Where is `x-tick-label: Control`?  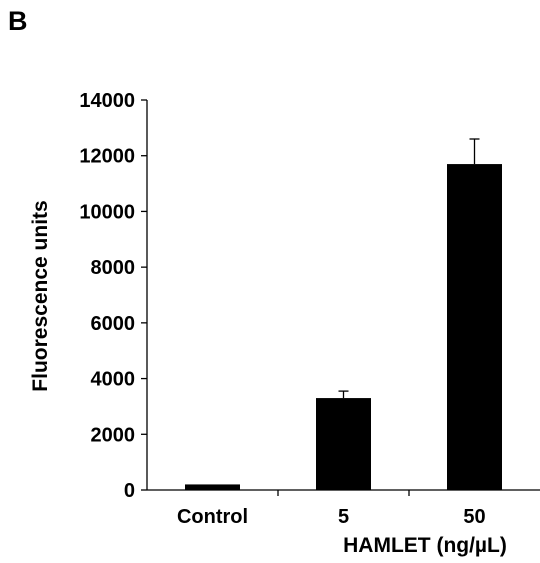 x-tick-label: Control is located at coordinates (212, 517).